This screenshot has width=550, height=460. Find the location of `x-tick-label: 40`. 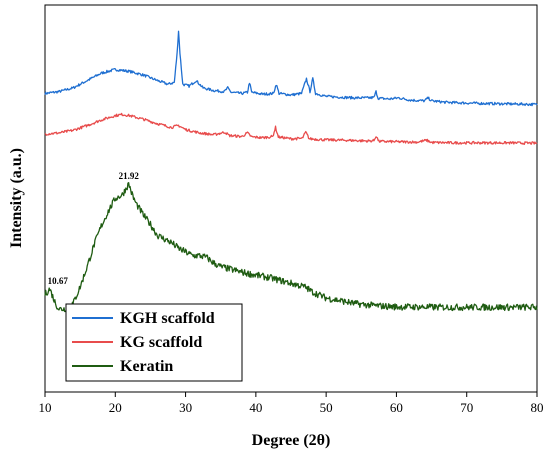

x-tick-label: 40 is located at coordinates (255, 407).